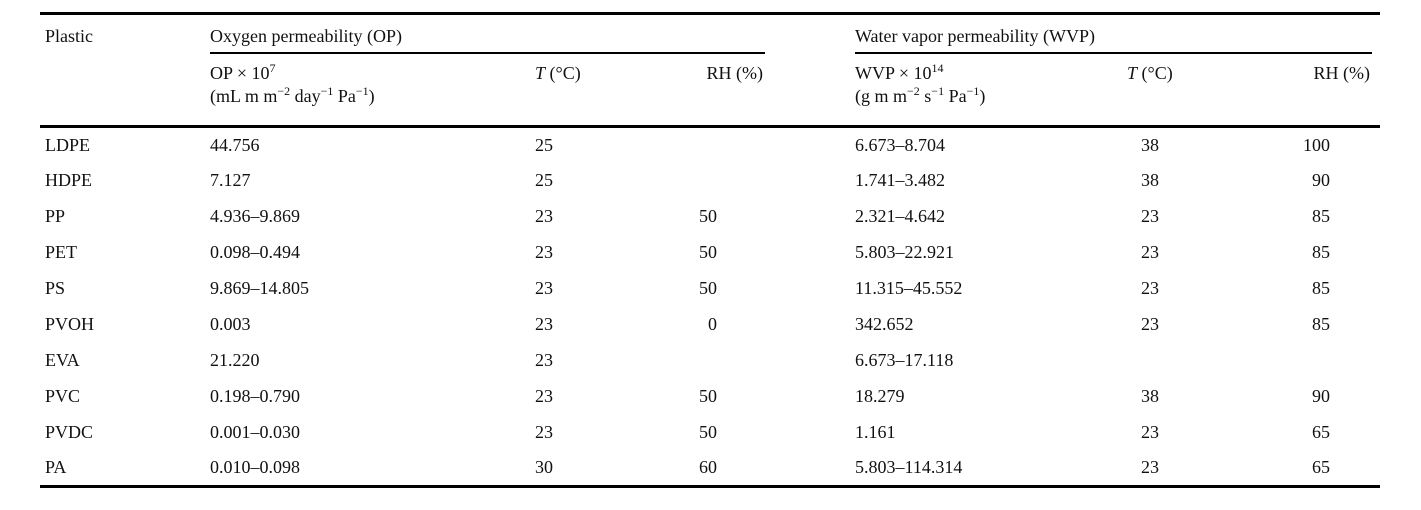  What do you see at coordinates (230, 180) in the screenshot?
I see `cell-op-value: 7.127` at bounding box center [230, 180].